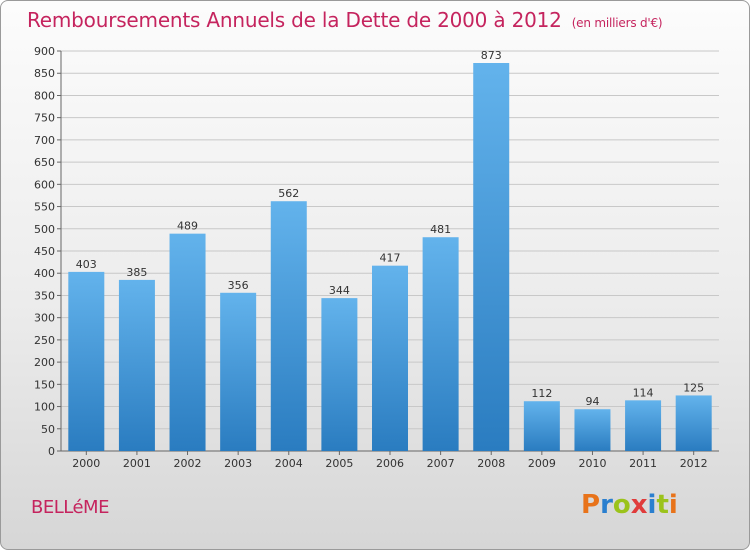 Image resolution: width=750 pixels, height=550 pixels. Describe the element at coordinates (491, 55) in the screenshot. I see `data-label: 873` at that location.